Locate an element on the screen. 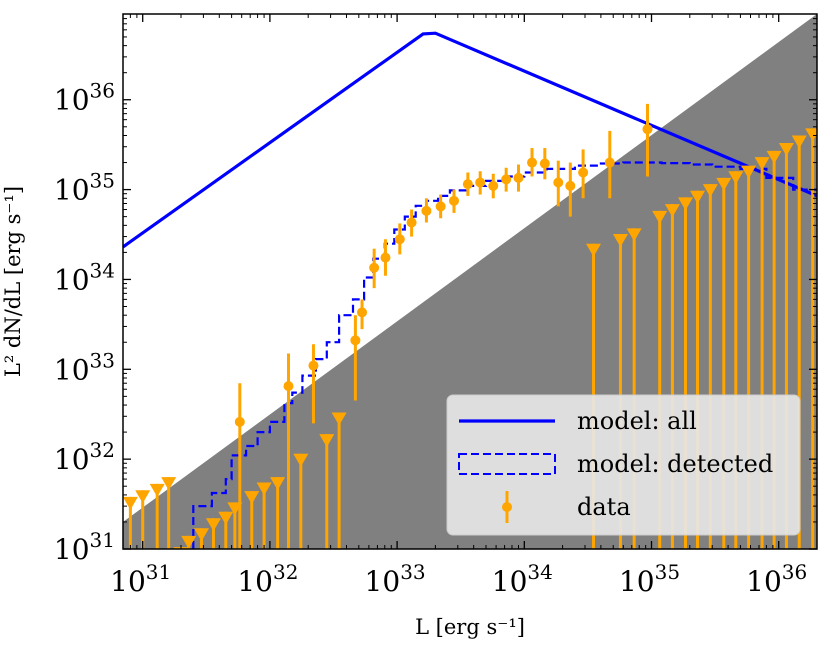 The width and height of the screenshot is (830, 650). legend-swatch-dot is located at coordinates (507, 507).